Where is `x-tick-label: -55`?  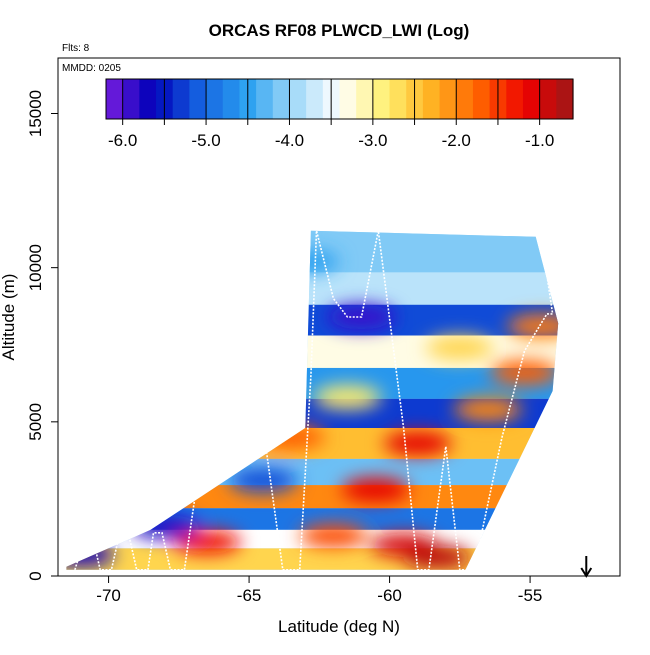
x-tick-label: -55 is located at coordinates (530, 595).